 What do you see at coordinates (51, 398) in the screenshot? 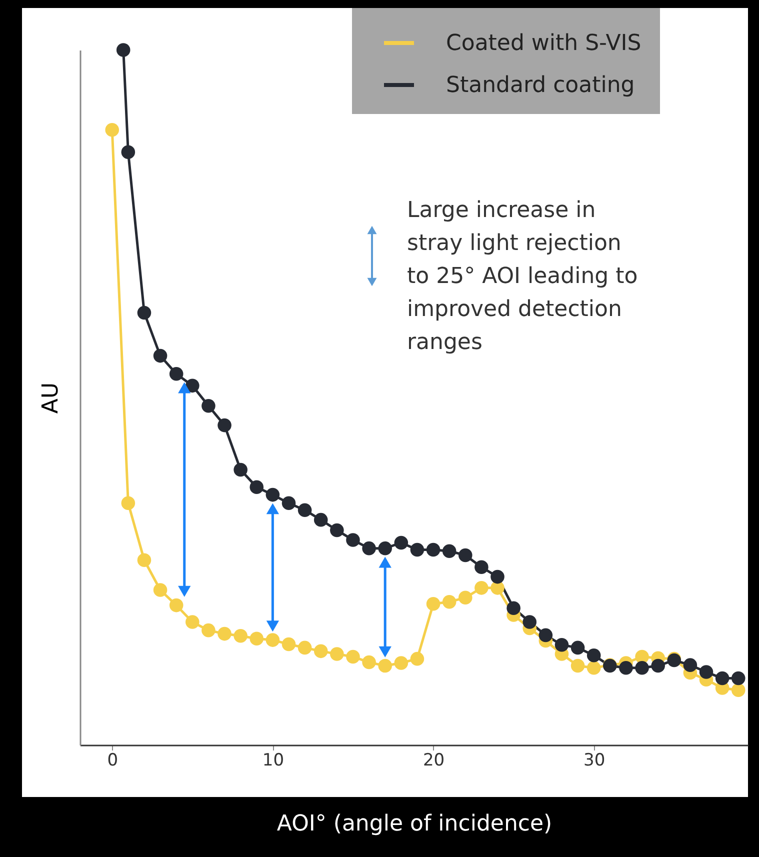
I see `y-axis-title: AU` at bounding box center [51, 398].